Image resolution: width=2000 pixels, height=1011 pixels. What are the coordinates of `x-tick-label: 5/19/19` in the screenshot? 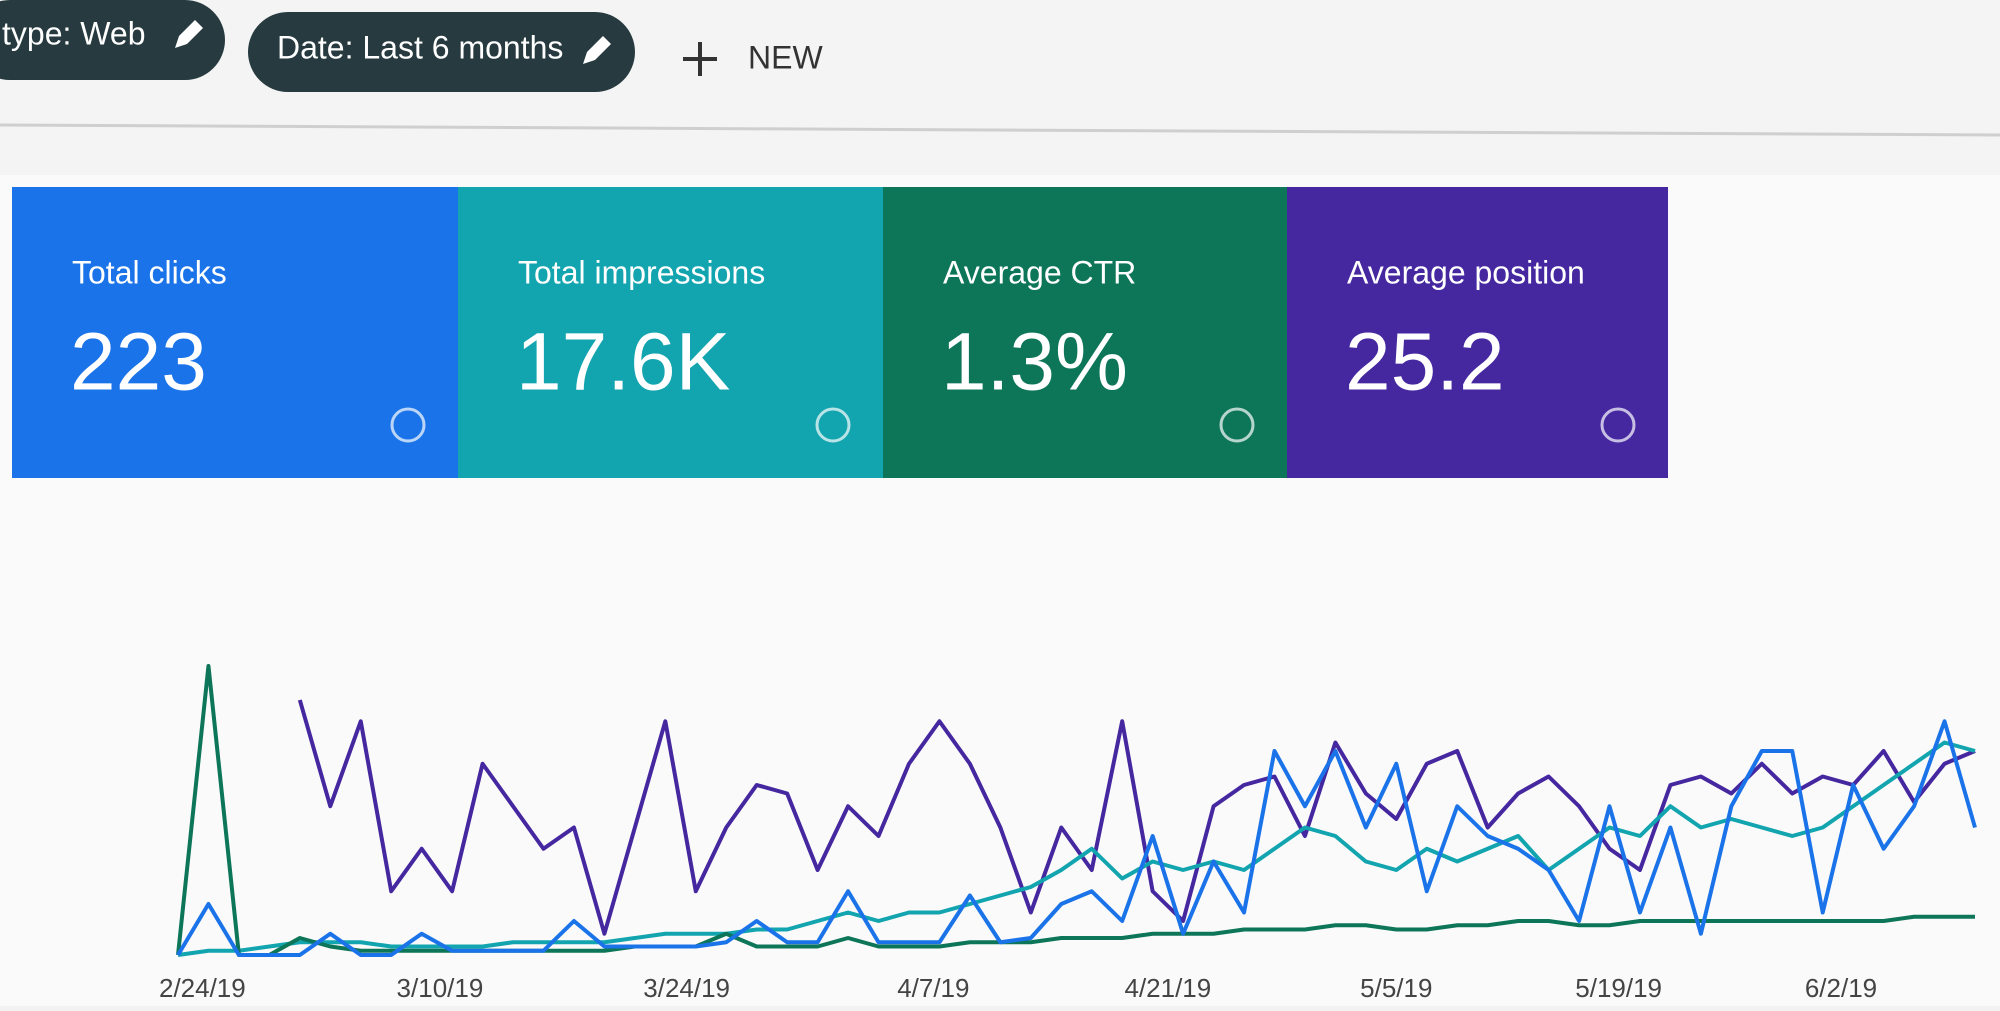 It's located at (1618, 988).